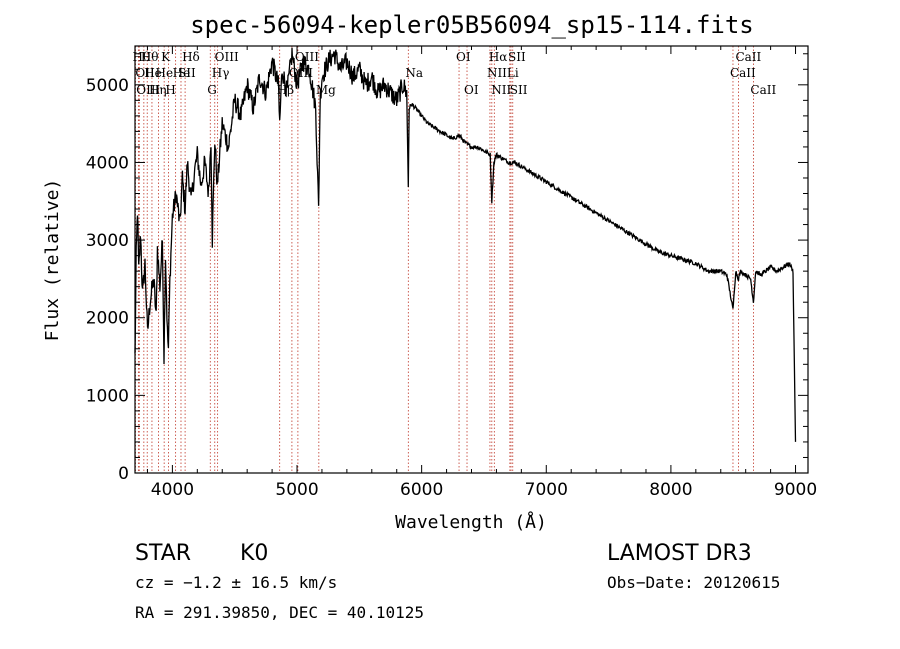 The height and width of the screenshot is (649, 900). I want to click on line-label-na: Na, so click(414, 73).